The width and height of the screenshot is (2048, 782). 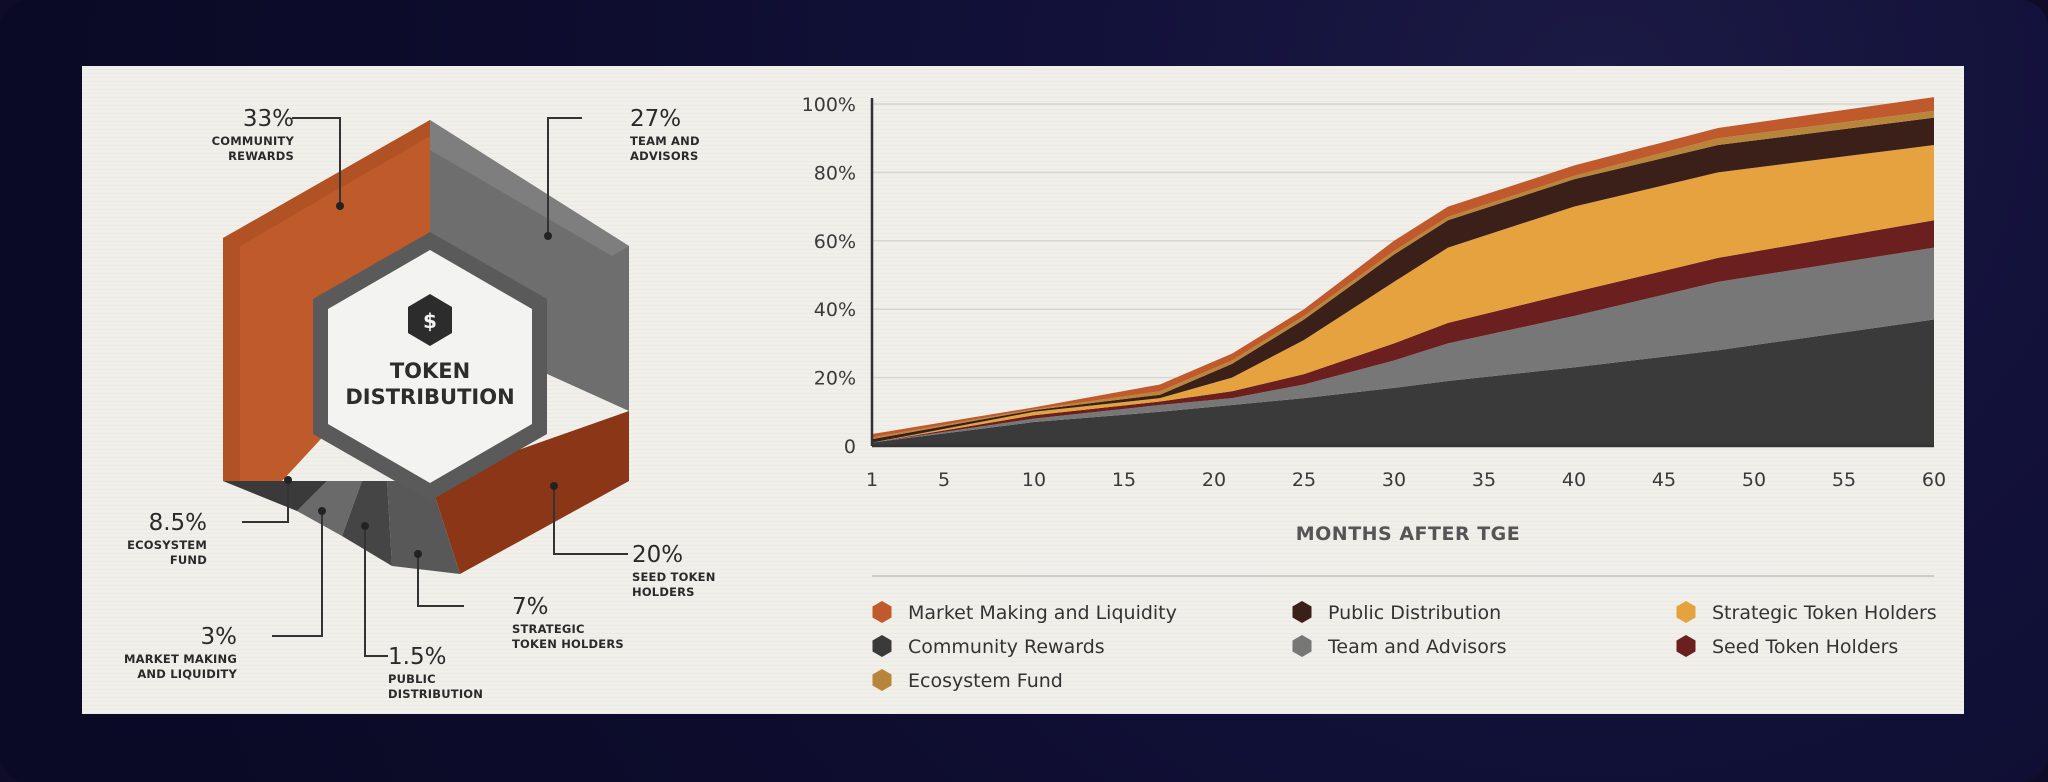 What do you see at coordinates (423, 527) in the screenshot?
I see `segment-strategic` at bounding box center [423, 527].